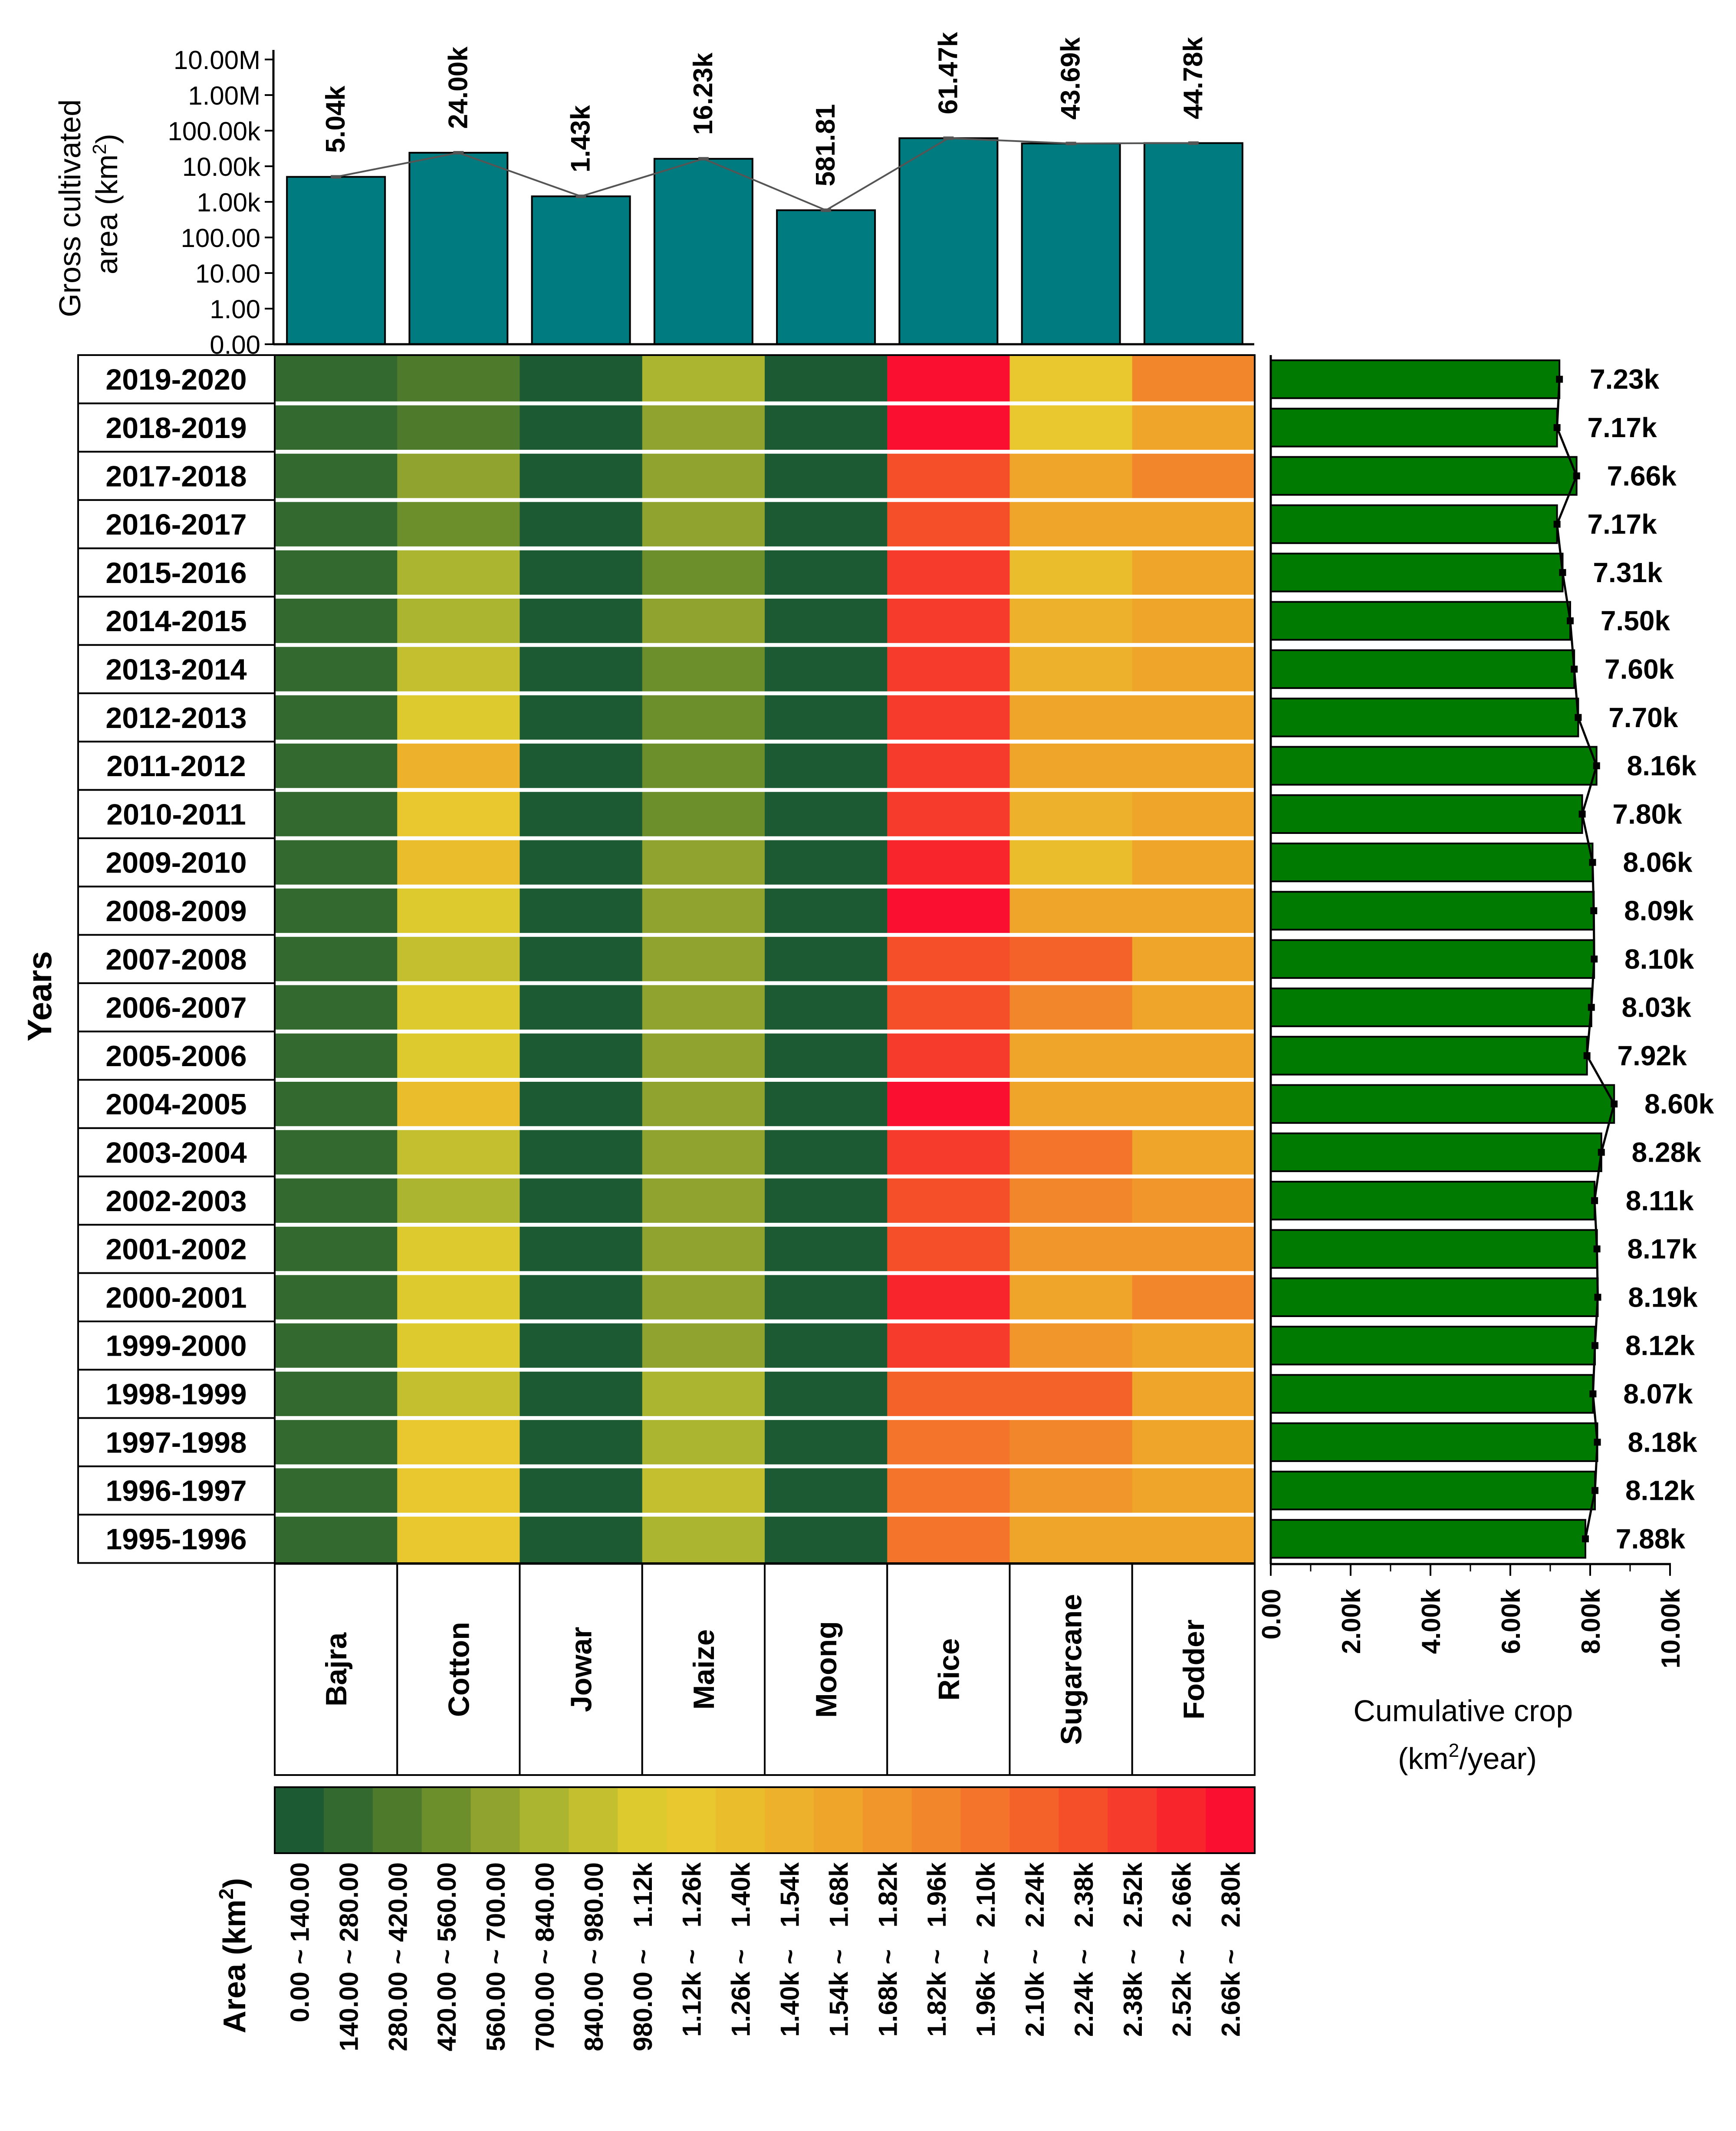  I want to click on year-label: 1996-1997, so click(176, 1491).